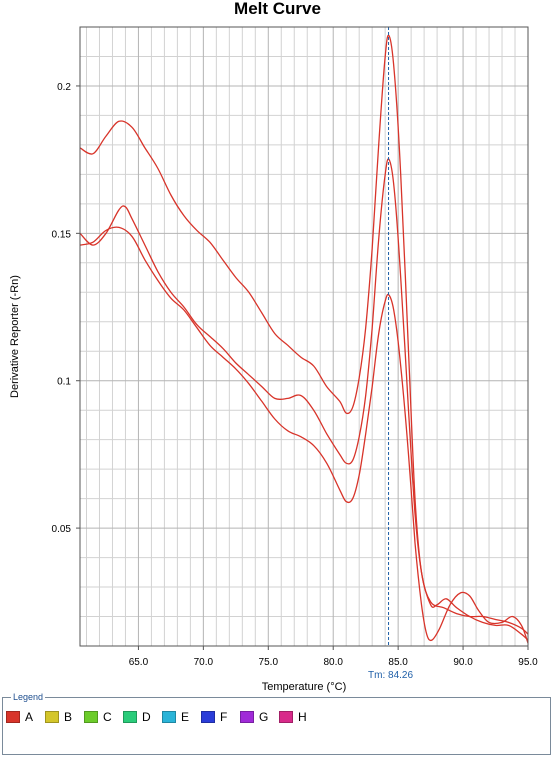 The image size is (555, 760). Describe the element at coordinates (398, 662) in the screenshot. I see `x-tick-label: 85.0` at that location.